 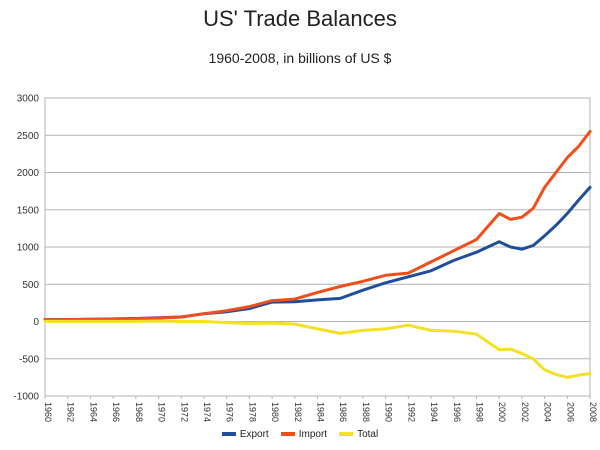 I want to click on legend: Export Import Total, so click(x=300, y=434).